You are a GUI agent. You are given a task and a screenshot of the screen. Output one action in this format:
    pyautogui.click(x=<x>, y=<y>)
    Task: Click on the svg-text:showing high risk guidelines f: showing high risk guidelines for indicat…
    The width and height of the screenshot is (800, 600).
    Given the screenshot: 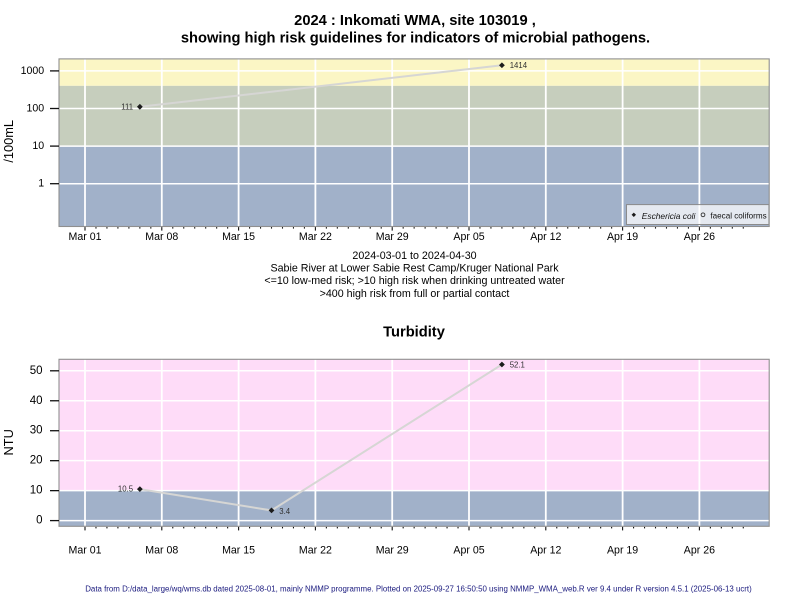 What is the action you would take?
    pyautogui.click(x=415, y=39)
    